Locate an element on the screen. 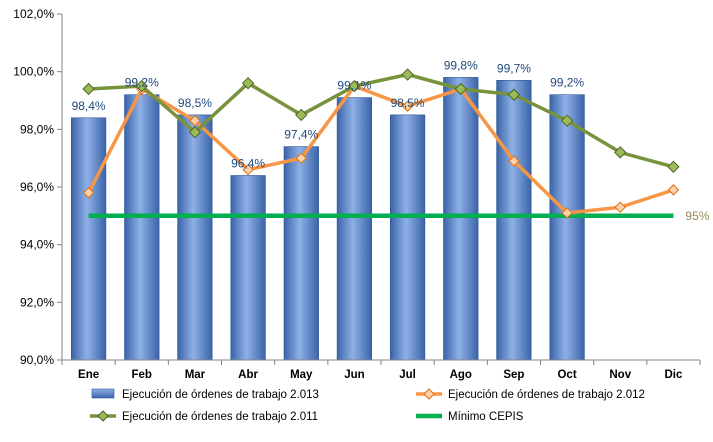 The width and height of the screenshot is (713, 442). marker-2011-nov is located at coordinates (620, 152).